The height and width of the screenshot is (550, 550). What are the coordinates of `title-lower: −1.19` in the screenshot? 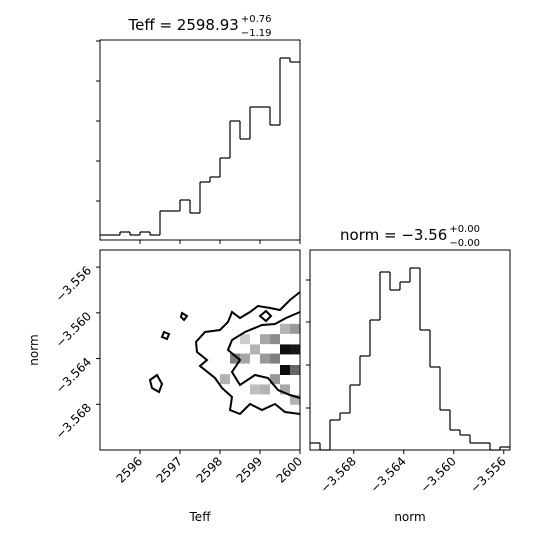 It's located at (256, 33).